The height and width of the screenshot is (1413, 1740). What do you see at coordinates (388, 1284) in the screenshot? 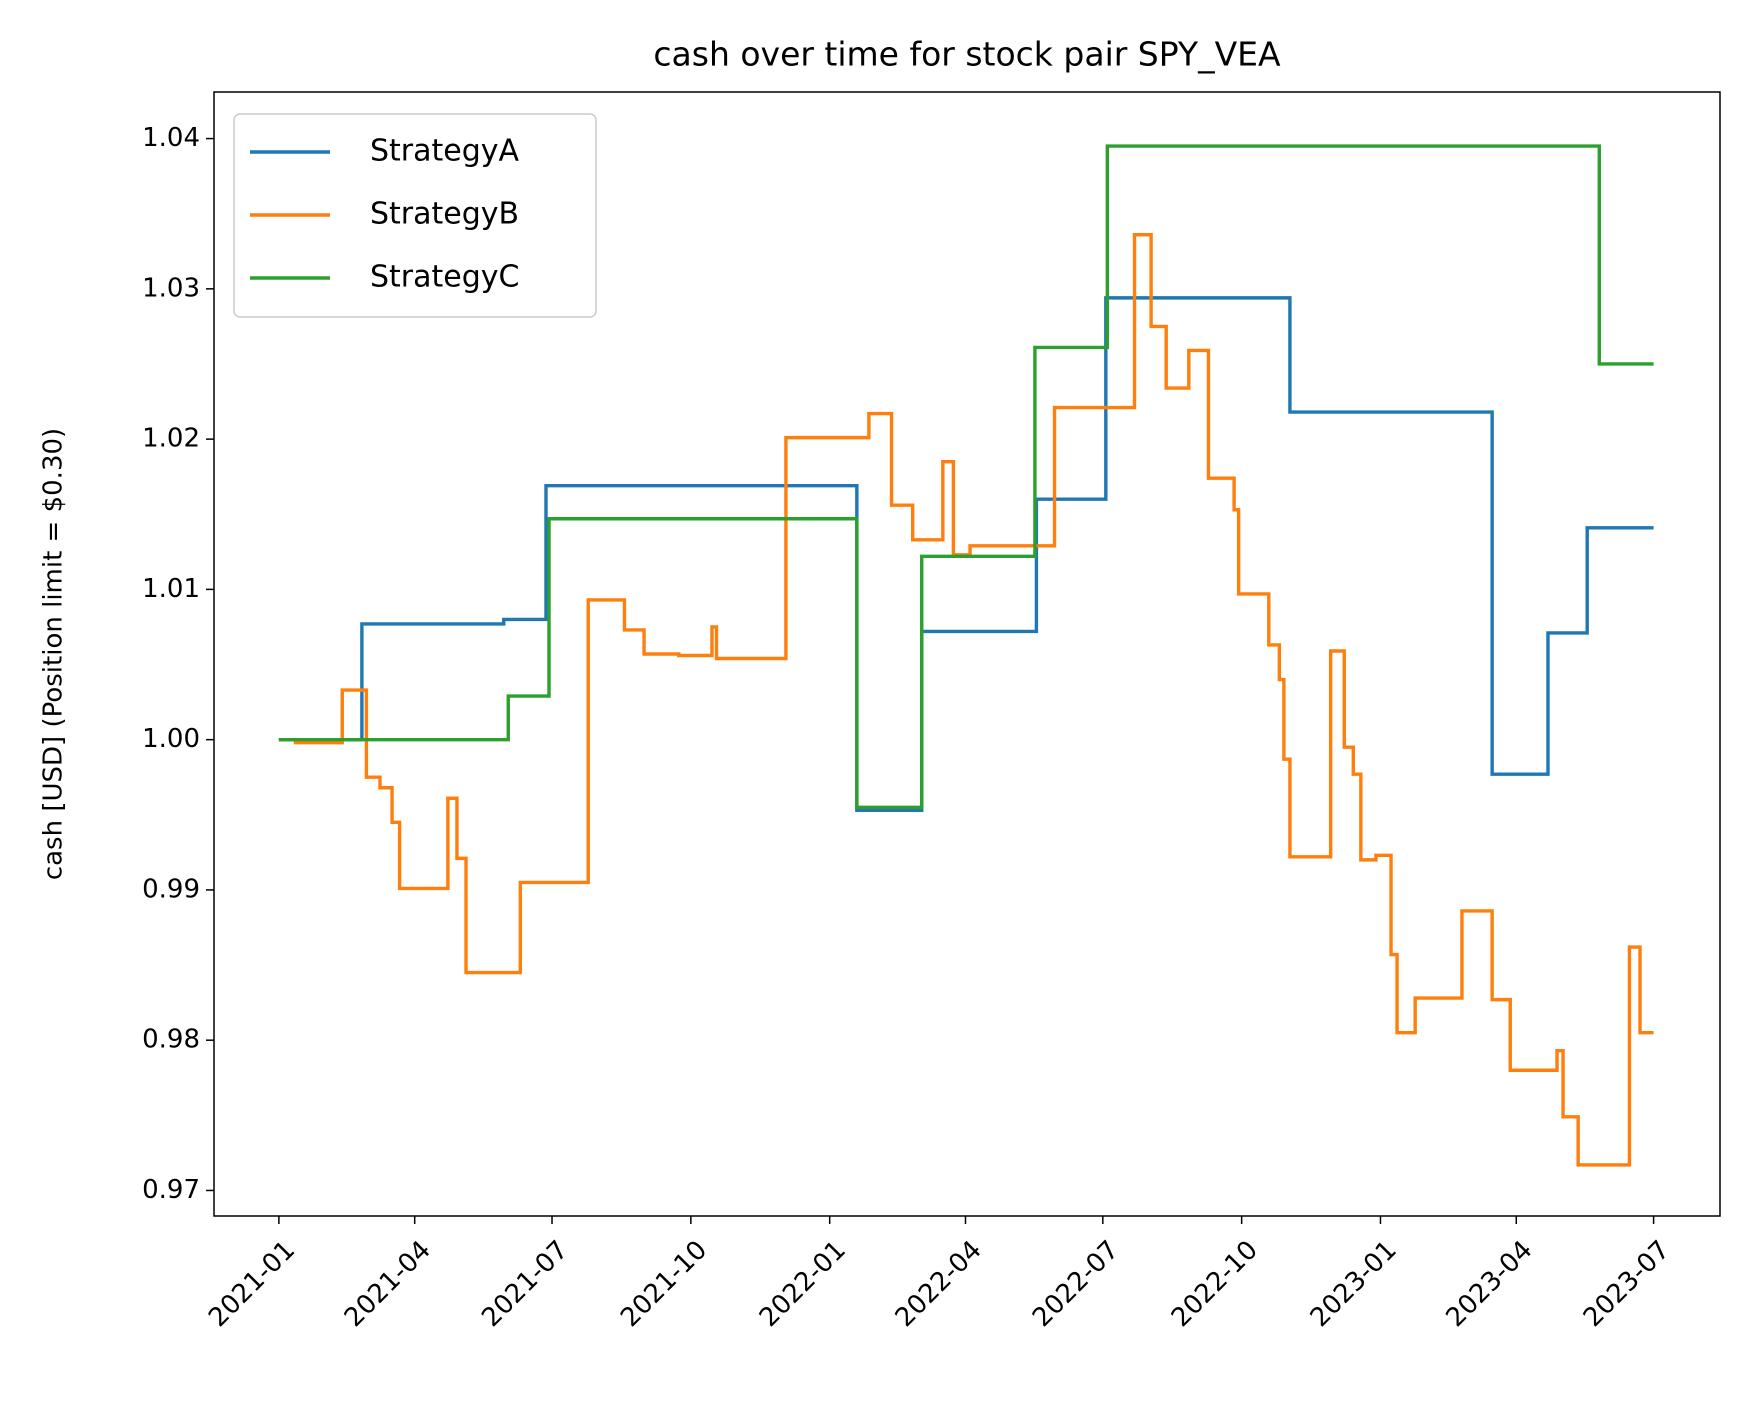
I see `x-tick-label: 2021-04` at bounding box center [388, 1284].